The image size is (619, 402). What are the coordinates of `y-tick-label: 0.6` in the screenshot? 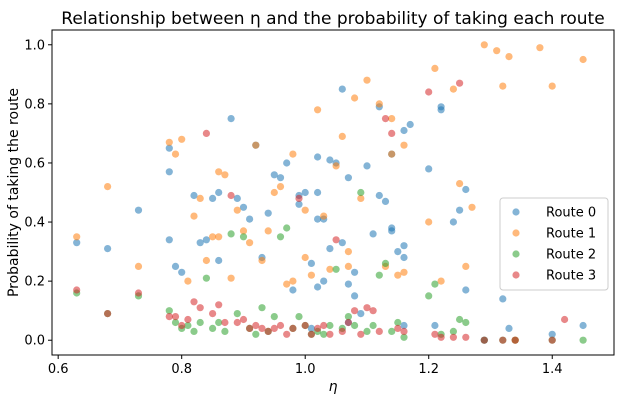 It's located at (34, 163).